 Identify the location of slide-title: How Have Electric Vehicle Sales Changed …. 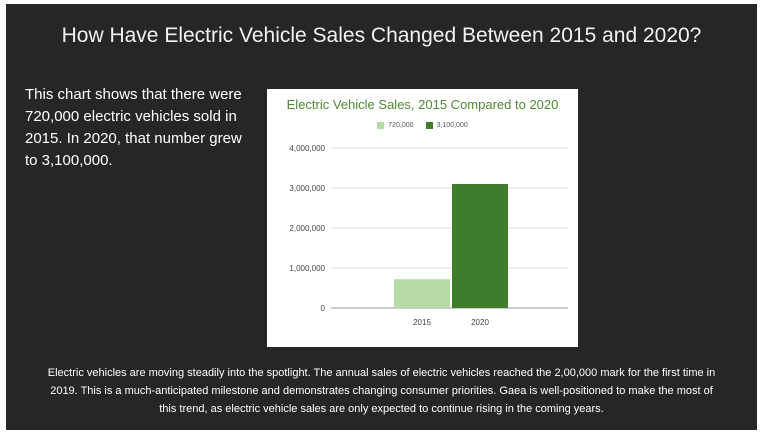
(381, 35).